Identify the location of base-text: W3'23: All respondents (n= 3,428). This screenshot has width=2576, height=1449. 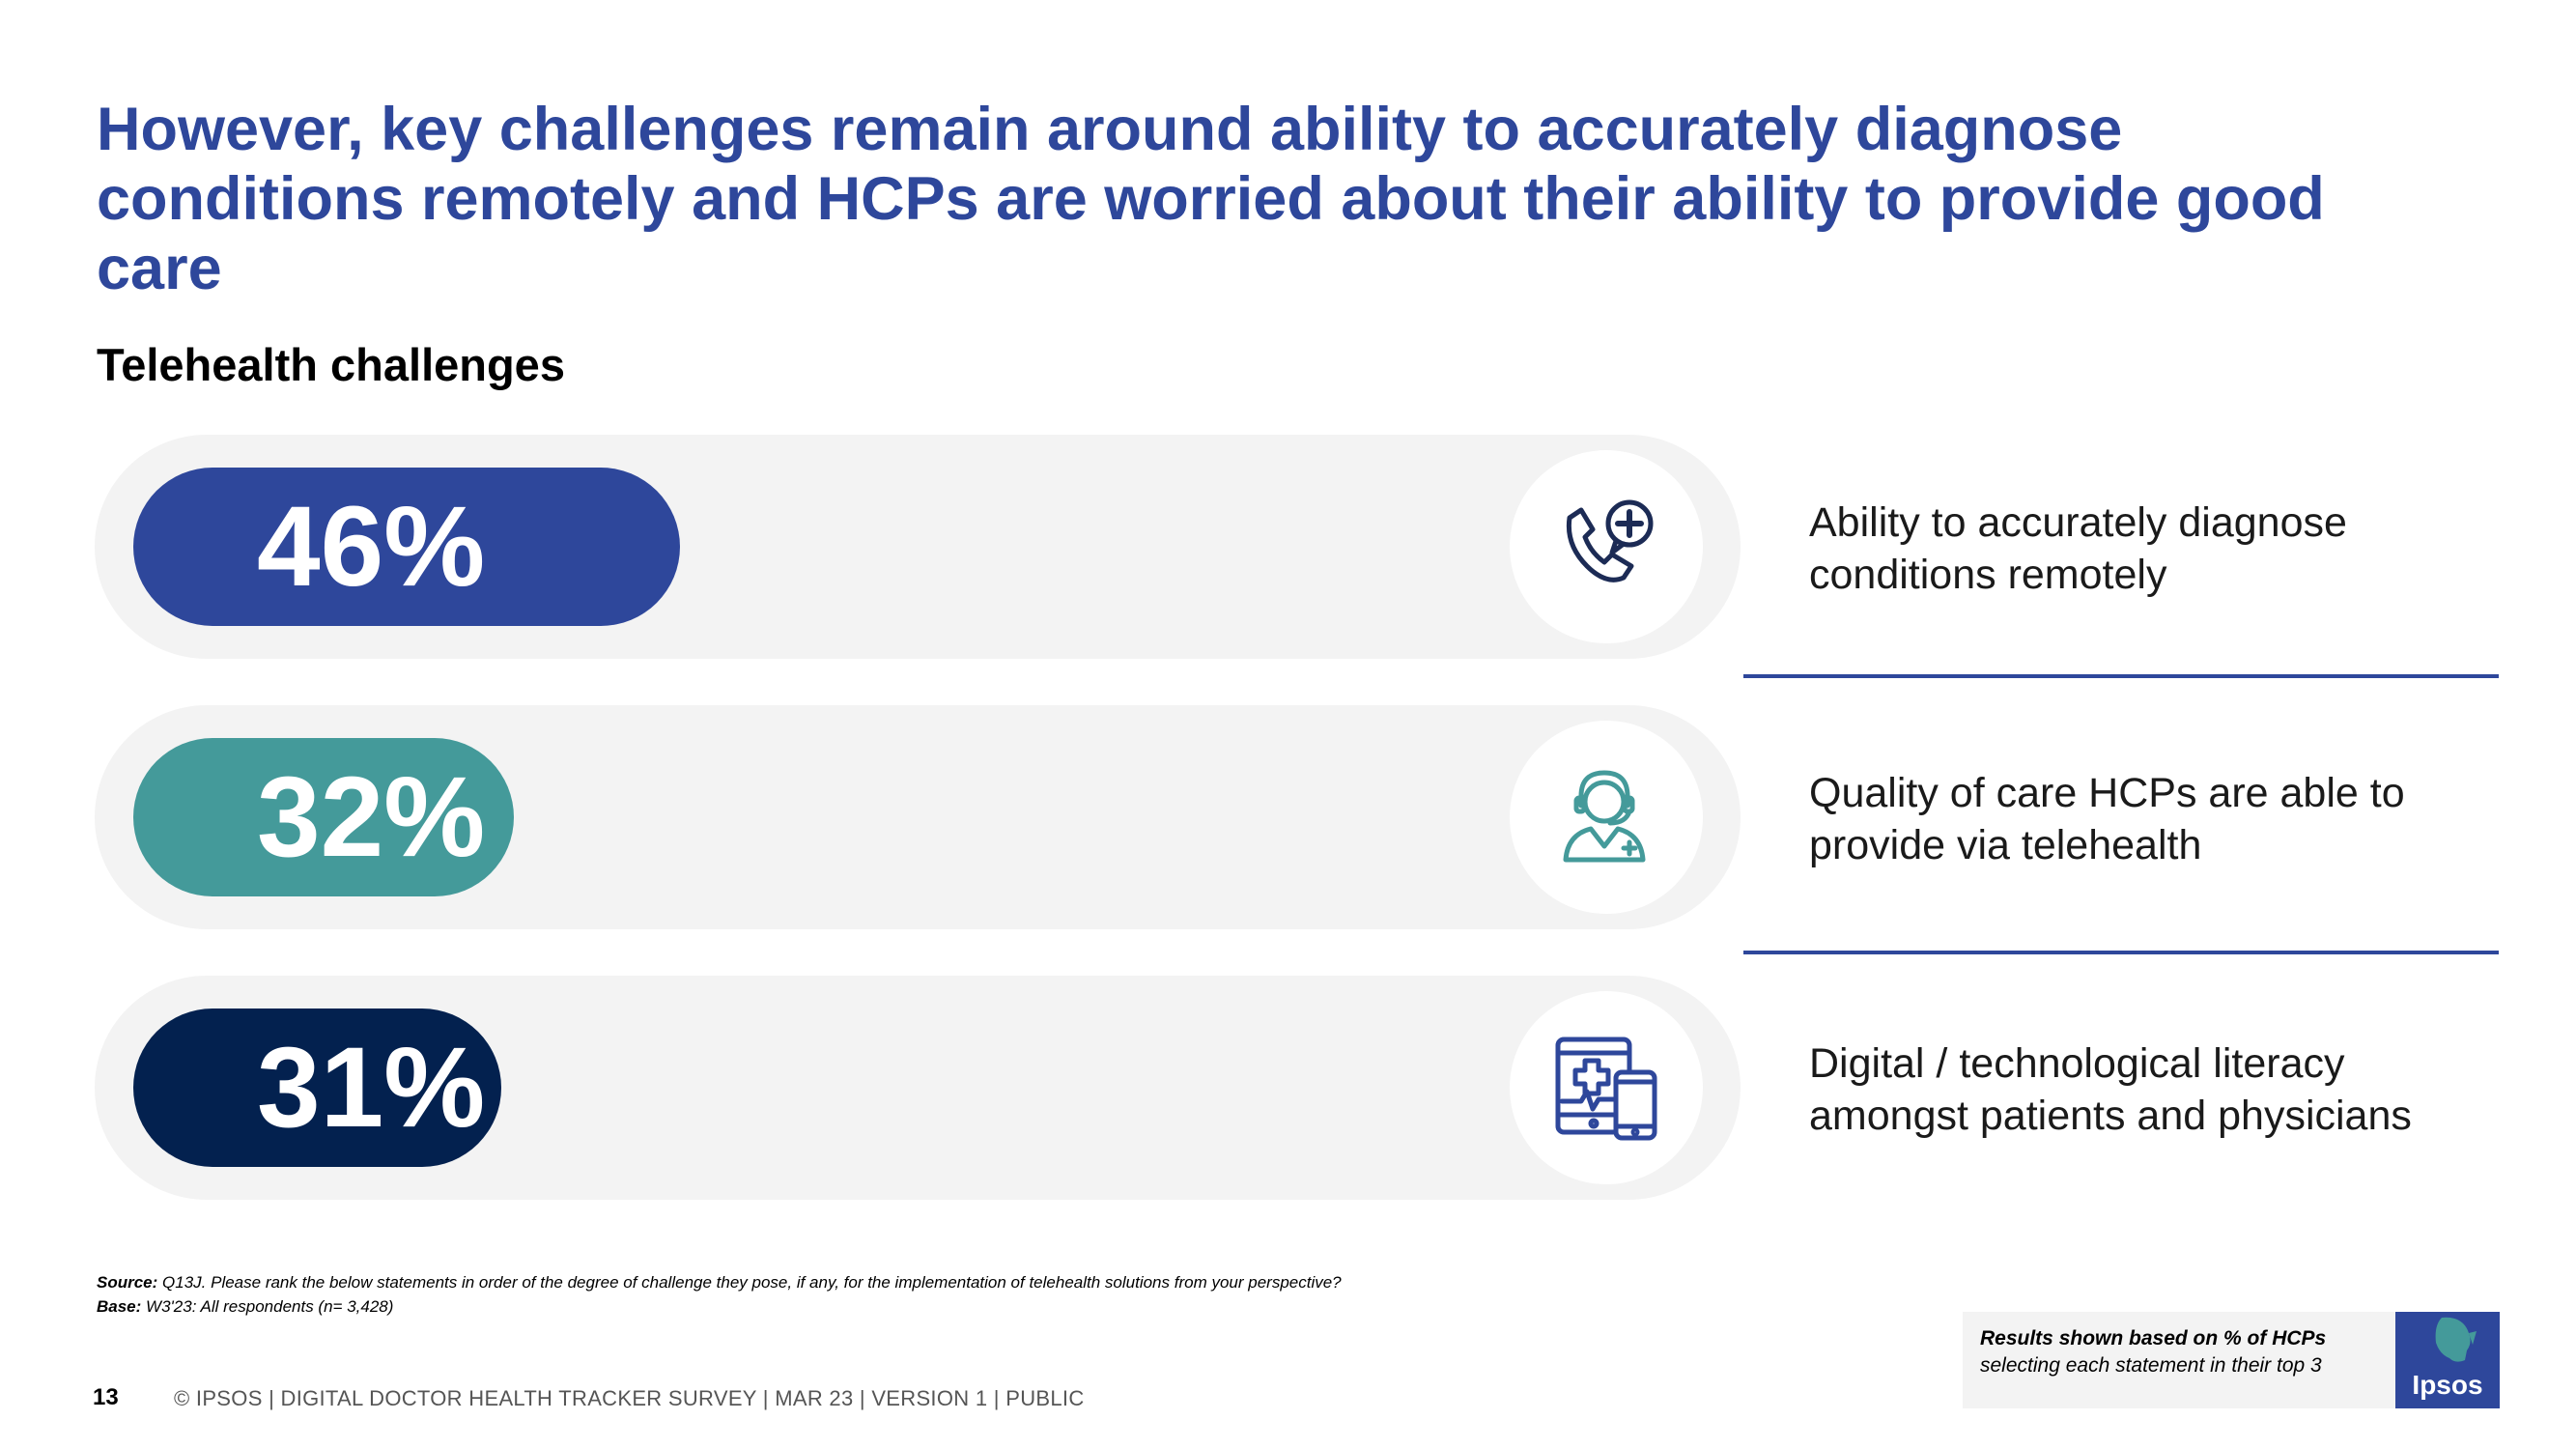
(270, 1306).